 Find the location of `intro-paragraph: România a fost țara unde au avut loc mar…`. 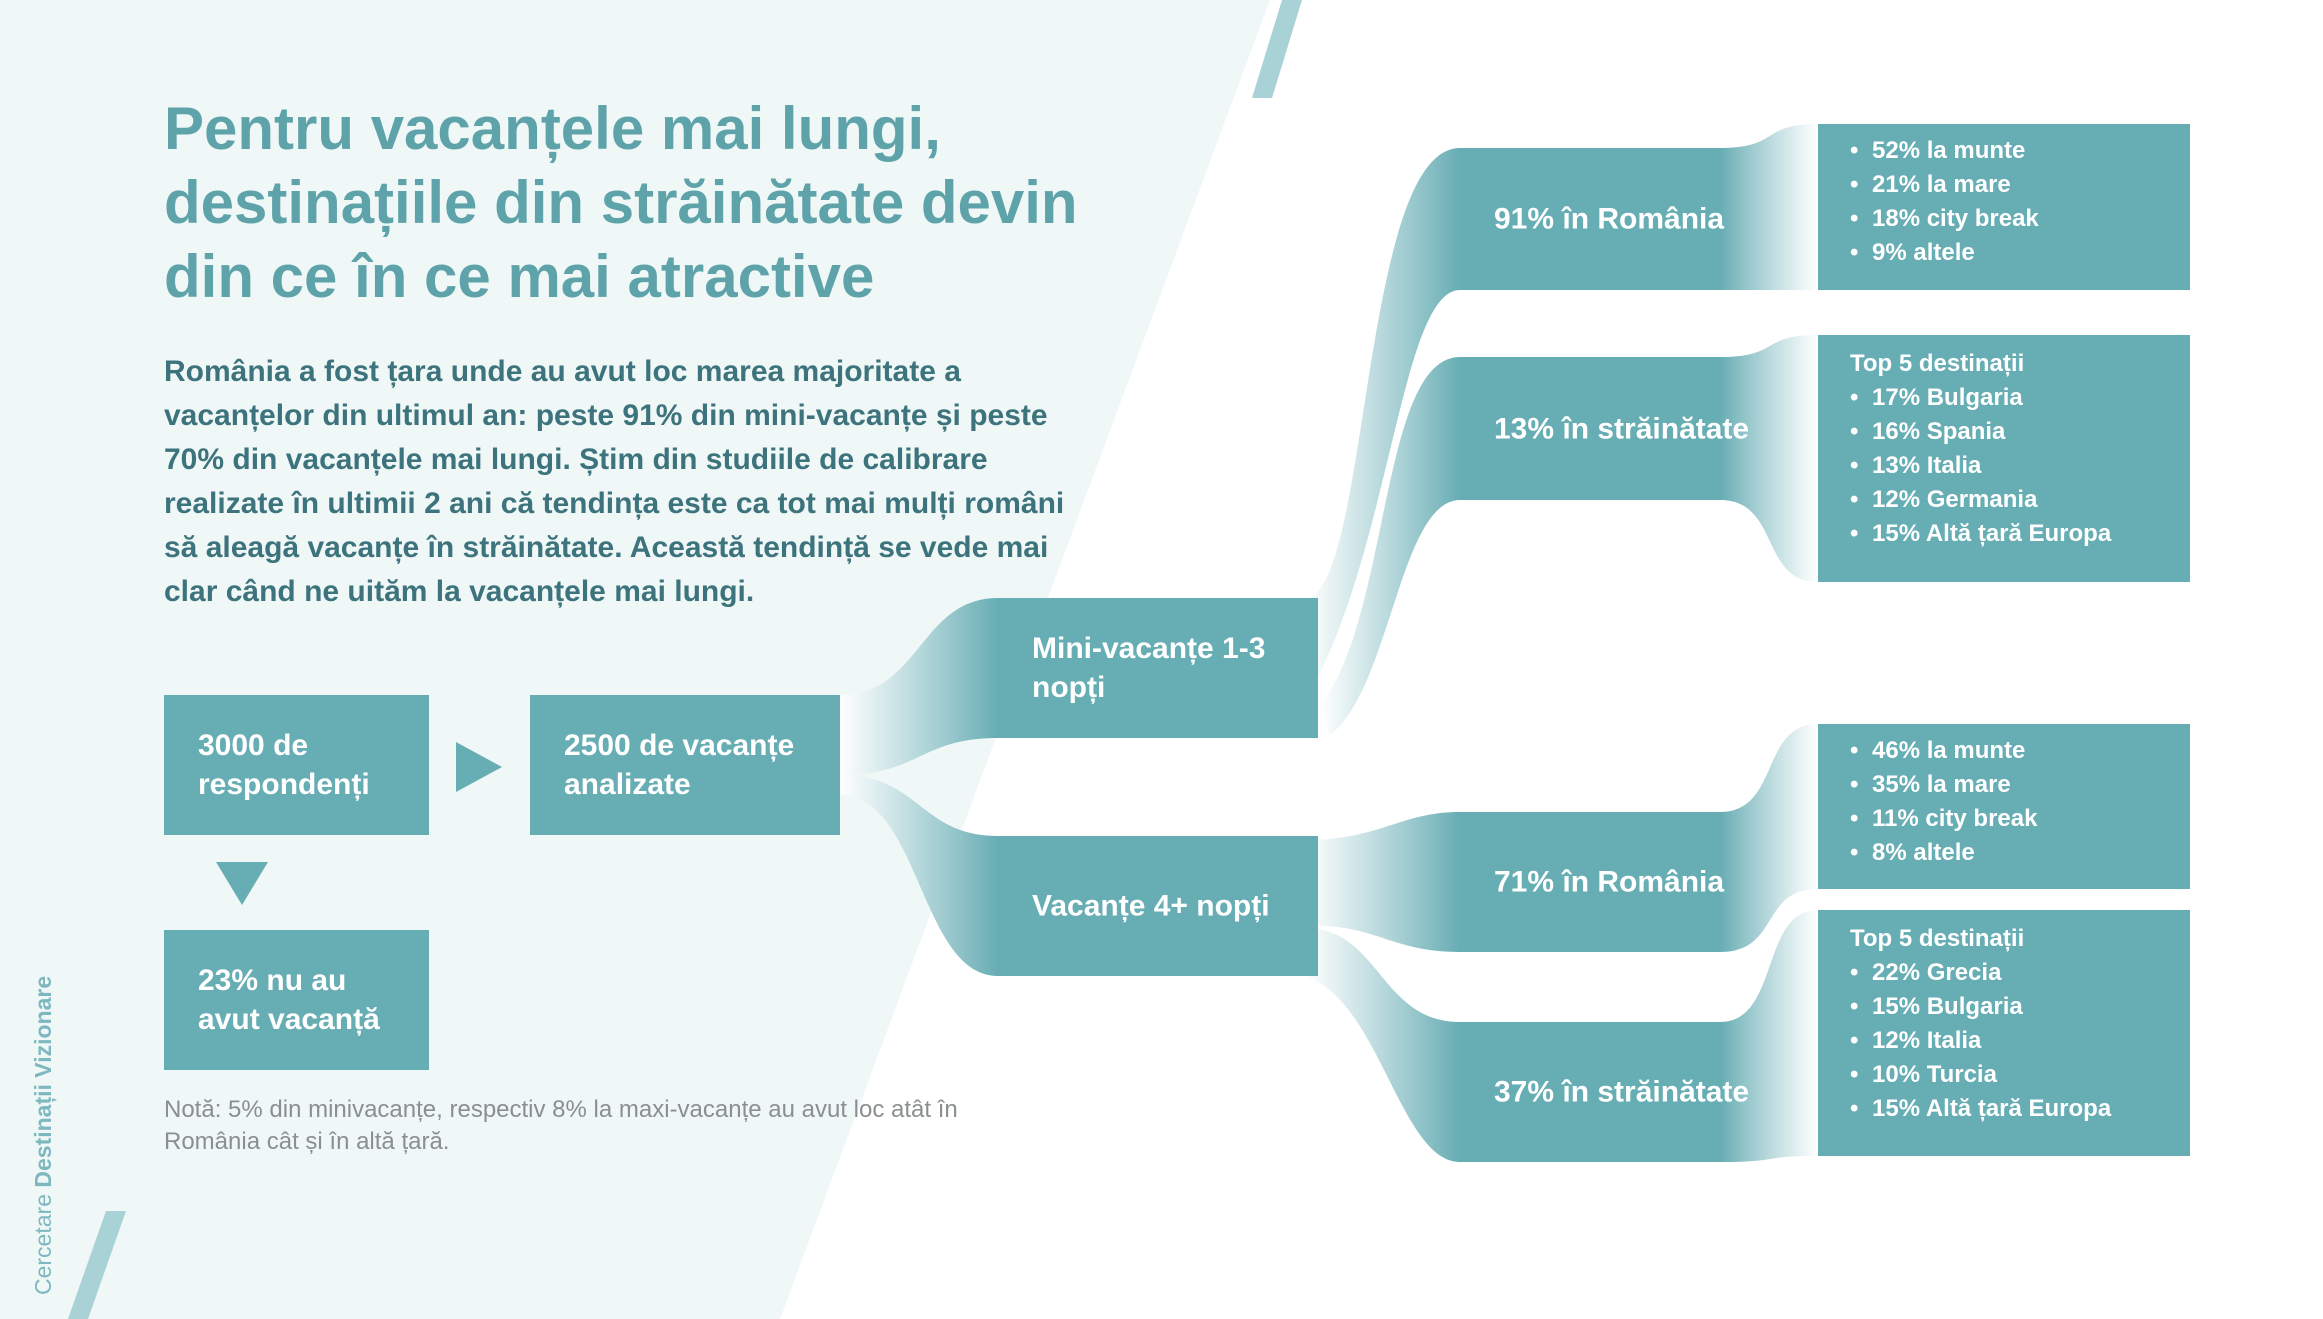

intro-paragraph: România a fost țara unde au avut loc mar… is located at coordinates (614, 481).